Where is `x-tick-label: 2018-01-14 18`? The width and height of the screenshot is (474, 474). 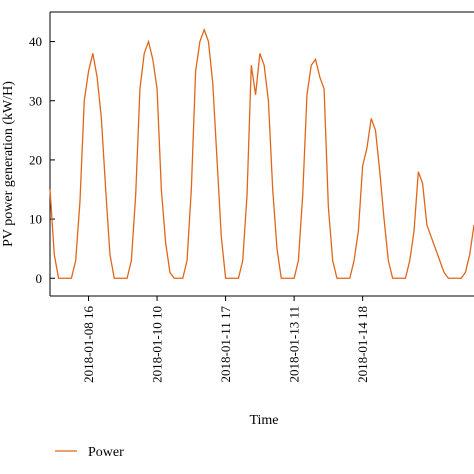
x-tick-label: 2018-01-14 18 is located at coordinates (362, 344).